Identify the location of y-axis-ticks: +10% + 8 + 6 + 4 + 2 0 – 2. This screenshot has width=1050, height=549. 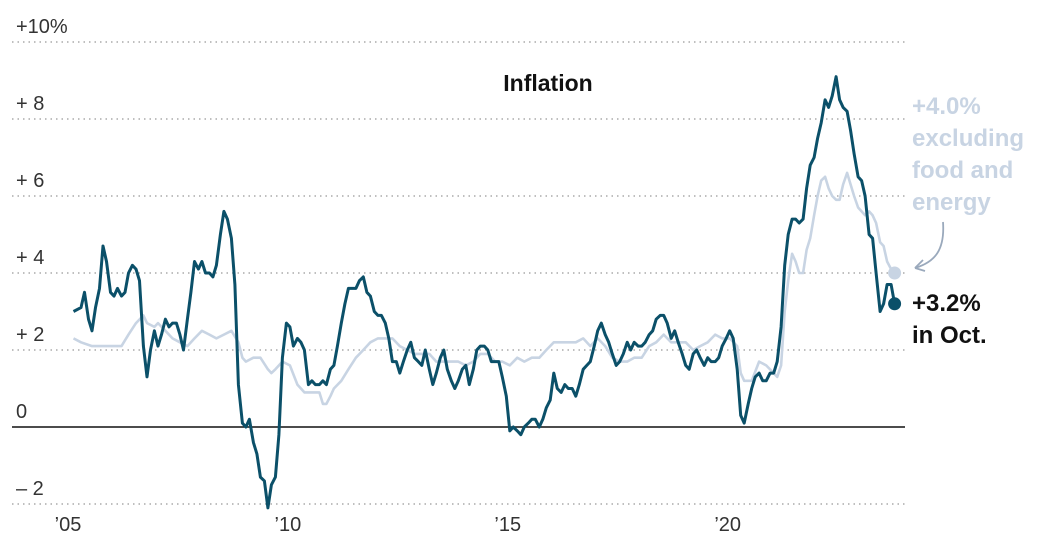
(42, 258).